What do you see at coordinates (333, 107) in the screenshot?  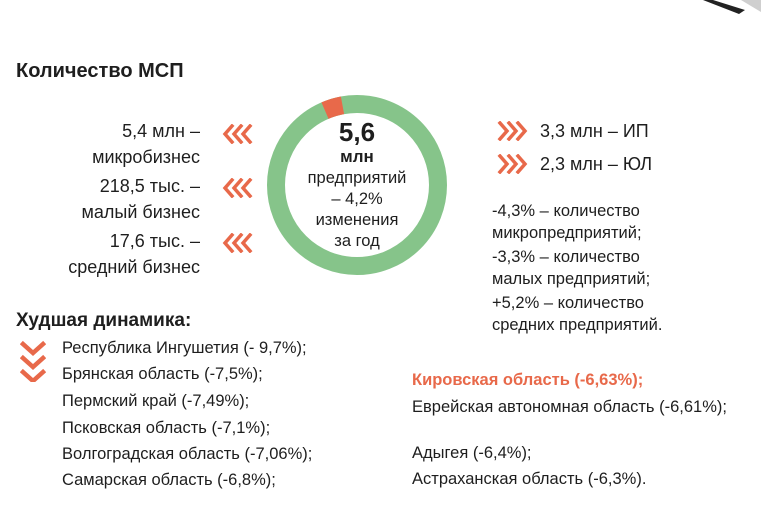 I see `donut-accent-segment` at bounding box center [333, 107].